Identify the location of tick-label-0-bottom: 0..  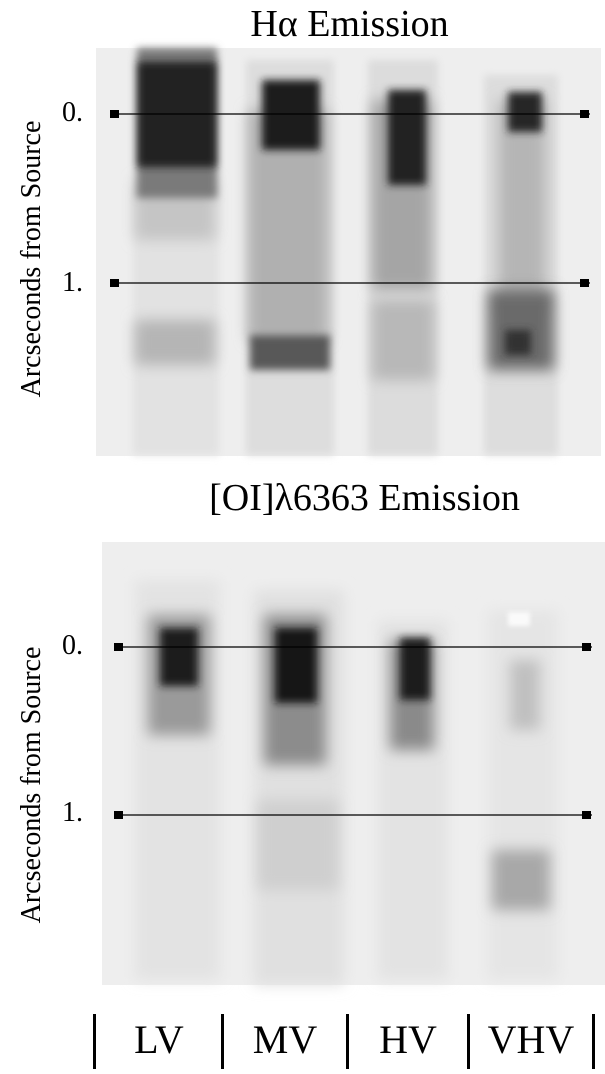
(72, 645).